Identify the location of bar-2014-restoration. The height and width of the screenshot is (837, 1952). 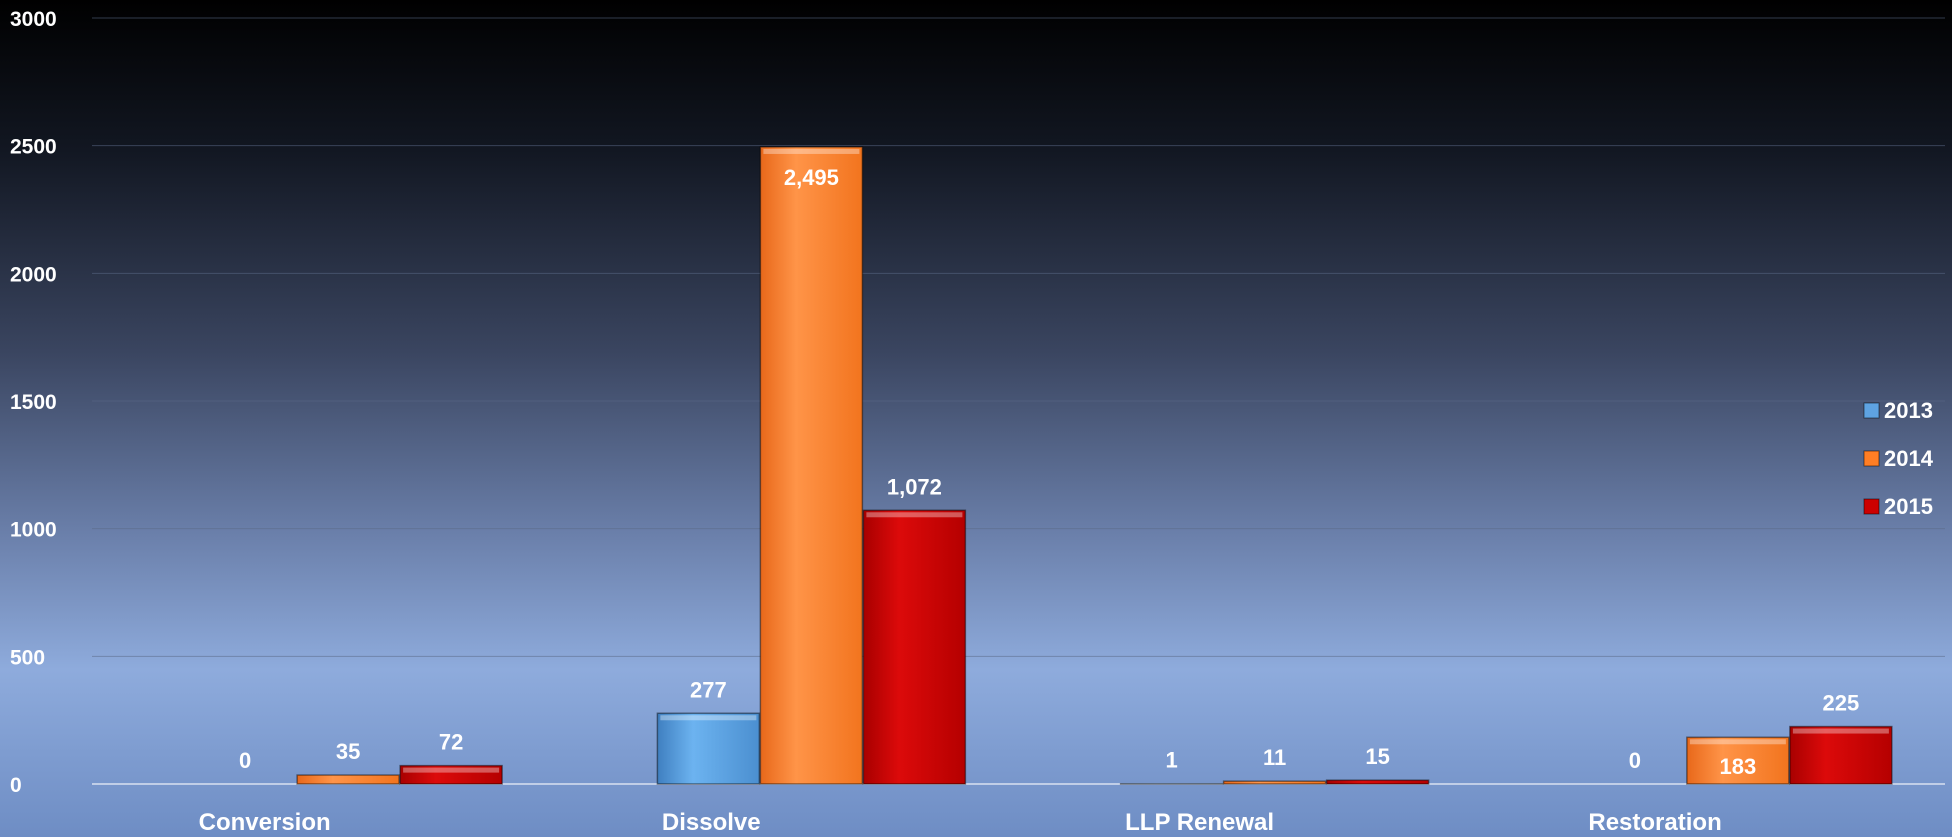
(1738, 760).